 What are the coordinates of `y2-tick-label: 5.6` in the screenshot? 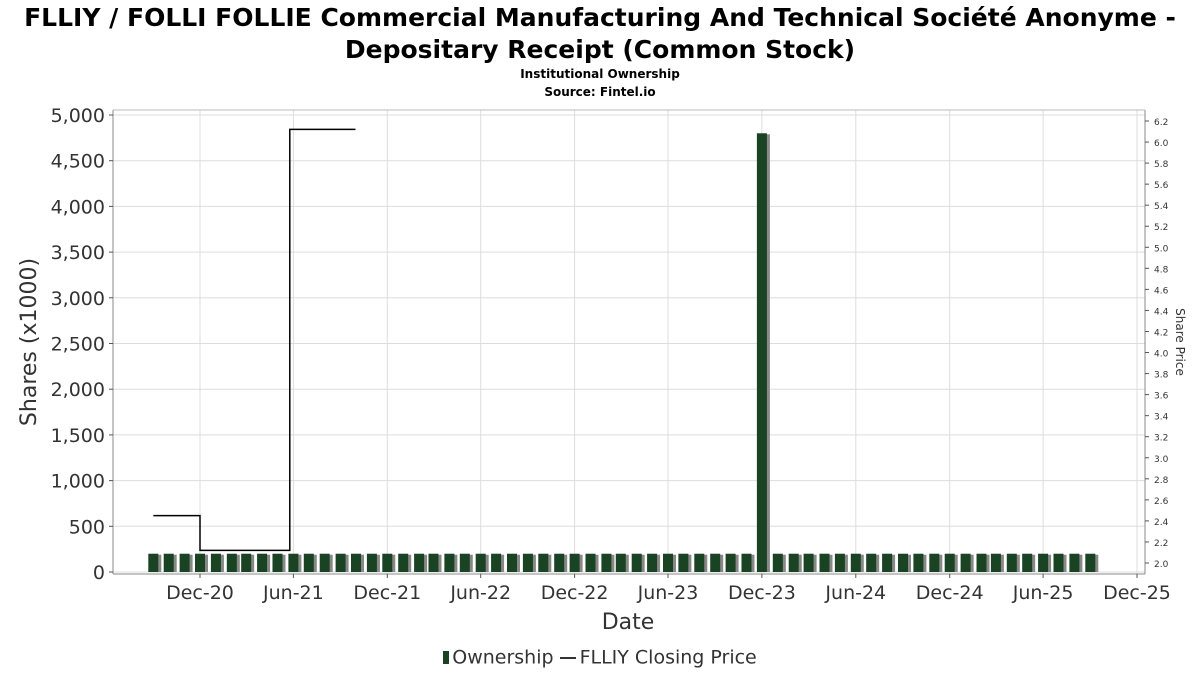 It's located at (1161, 186).